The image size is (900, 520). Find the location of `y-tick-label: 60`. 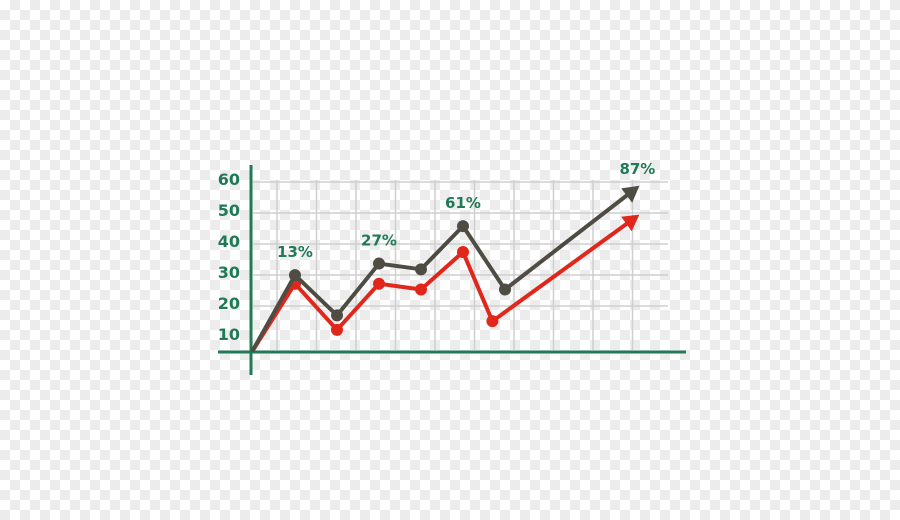

y-tick-label: 60 is located at coordinates (229, 179).